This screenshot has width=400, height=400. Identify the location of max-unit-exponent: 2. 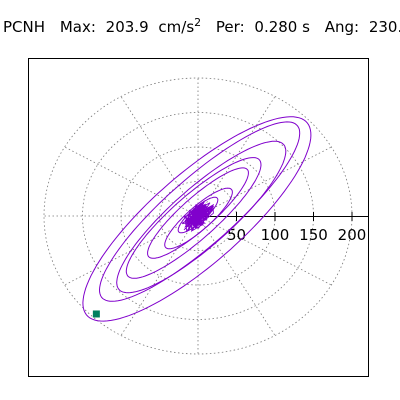
(198, 22).